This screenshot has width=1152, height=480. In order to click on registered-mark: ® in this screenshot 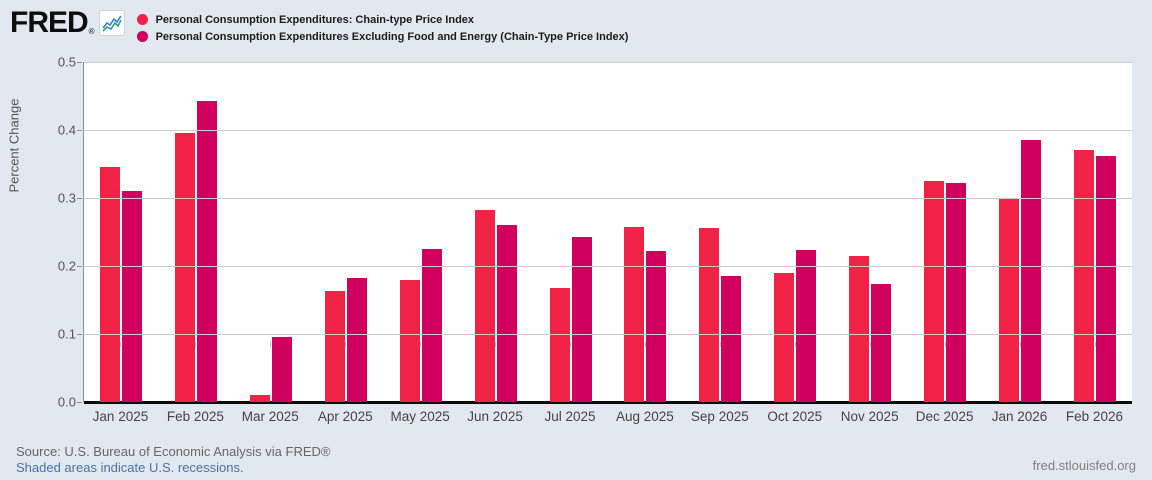, I will do `click(91, 31)`.